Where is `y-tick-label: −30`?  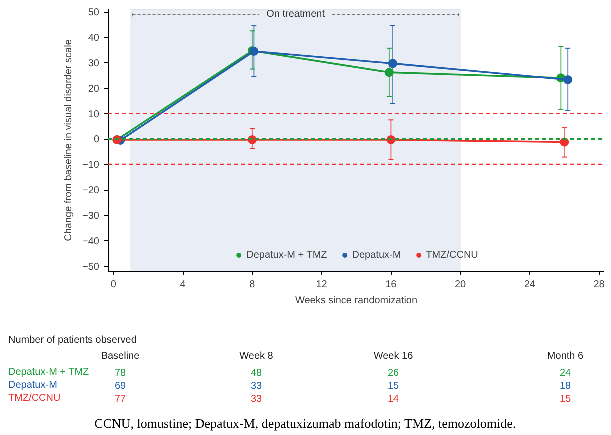
y-tick-label: −30 is located at coordinates (91, 216).